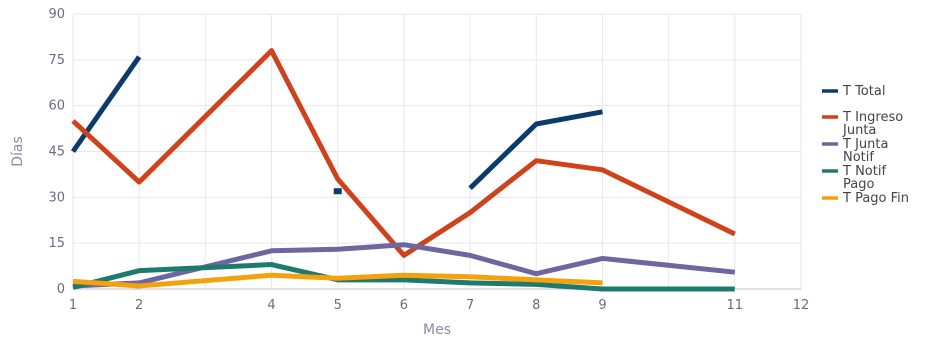 Image resolution: width=927 pixels, height=343 pixels. I want to click on legend-label: T Total, so click(863, 91).